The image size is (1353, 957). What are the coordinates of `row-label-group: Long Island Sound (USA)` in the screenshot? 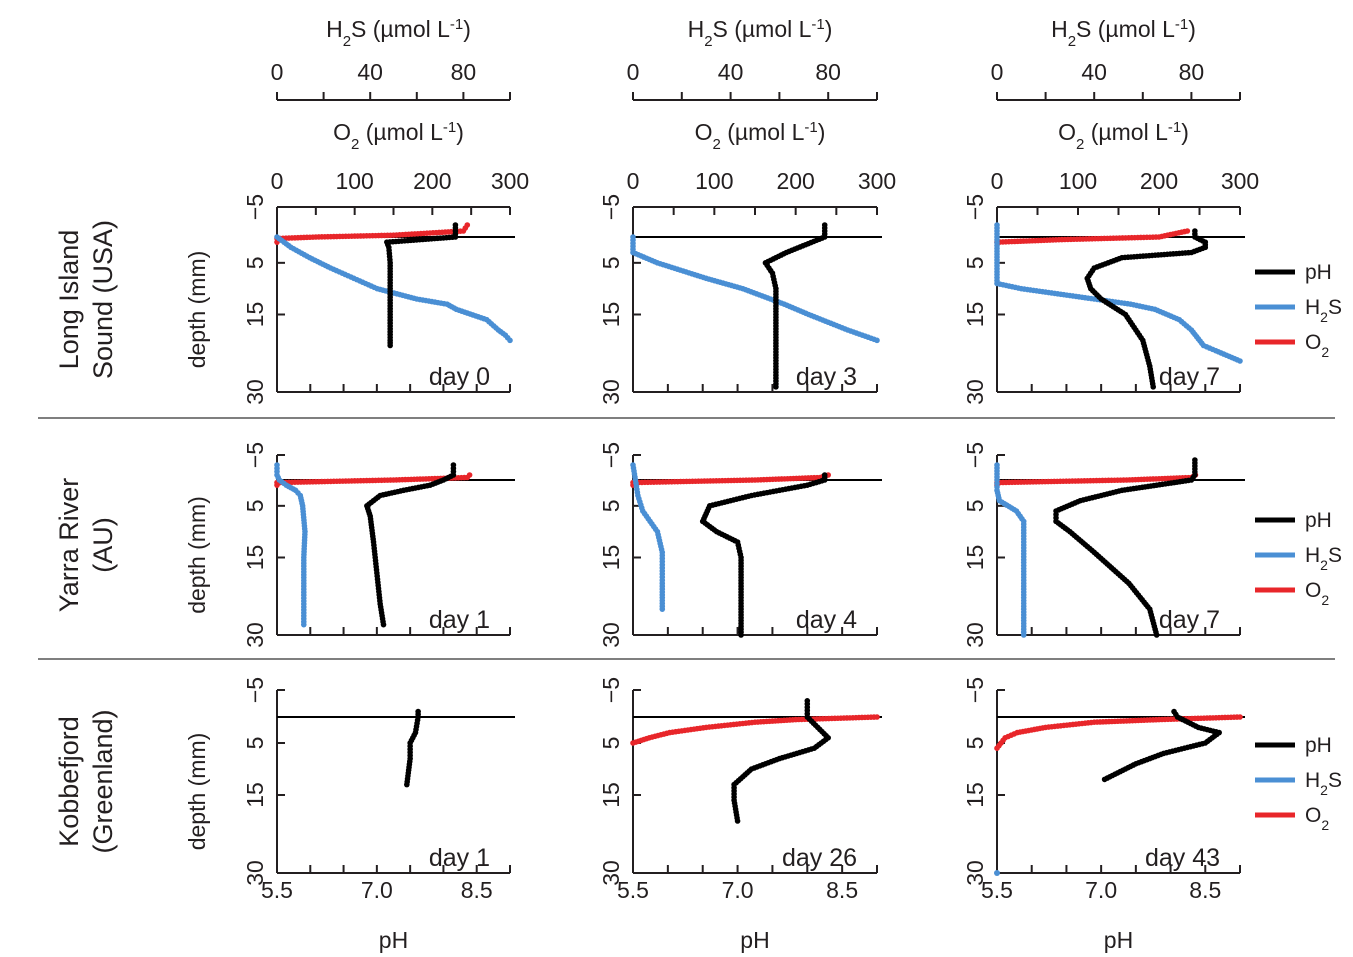 It's located at (86, 299).